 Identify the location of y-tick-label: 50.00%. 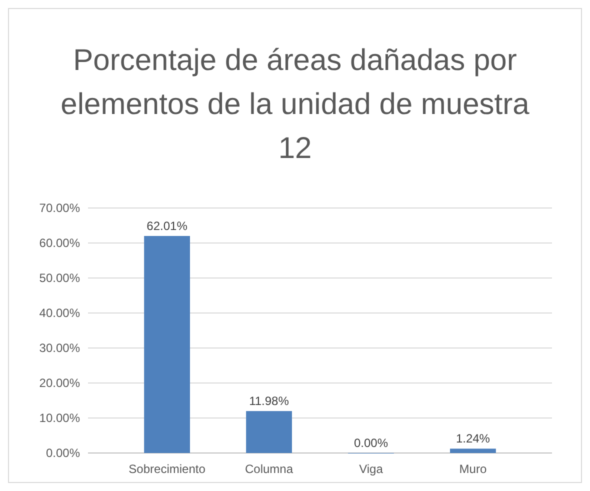
(59, 278).